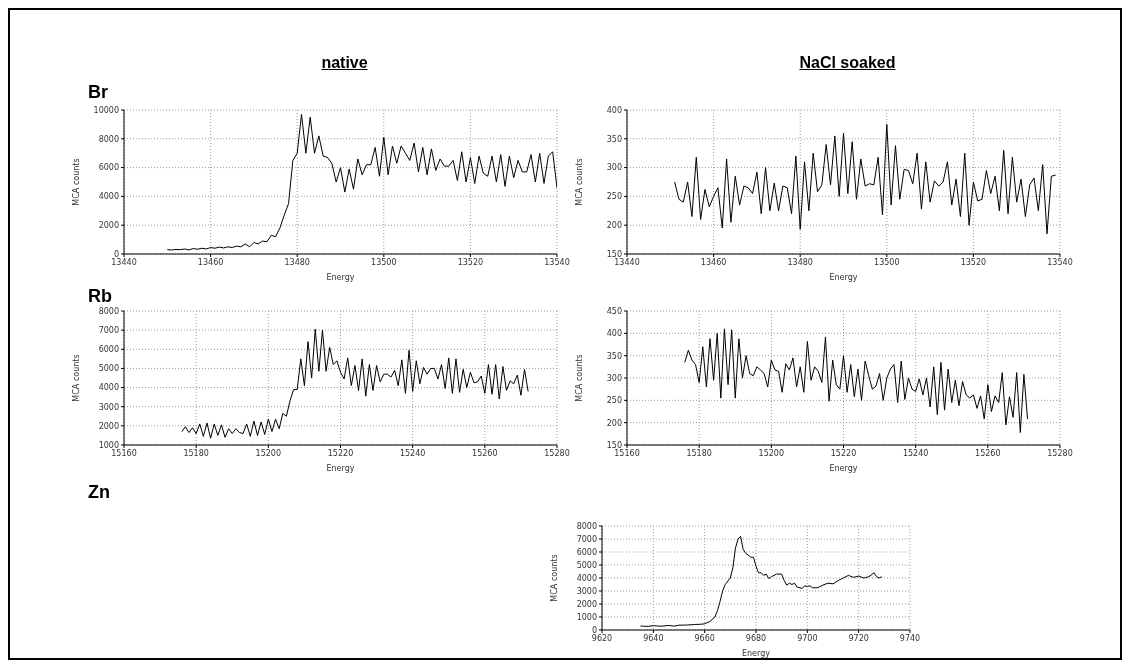 The image size is (1130, 668). Describe the element at coordinates (807, 638) in the screenshot. I see `x-tick-label: 9700` at that location.